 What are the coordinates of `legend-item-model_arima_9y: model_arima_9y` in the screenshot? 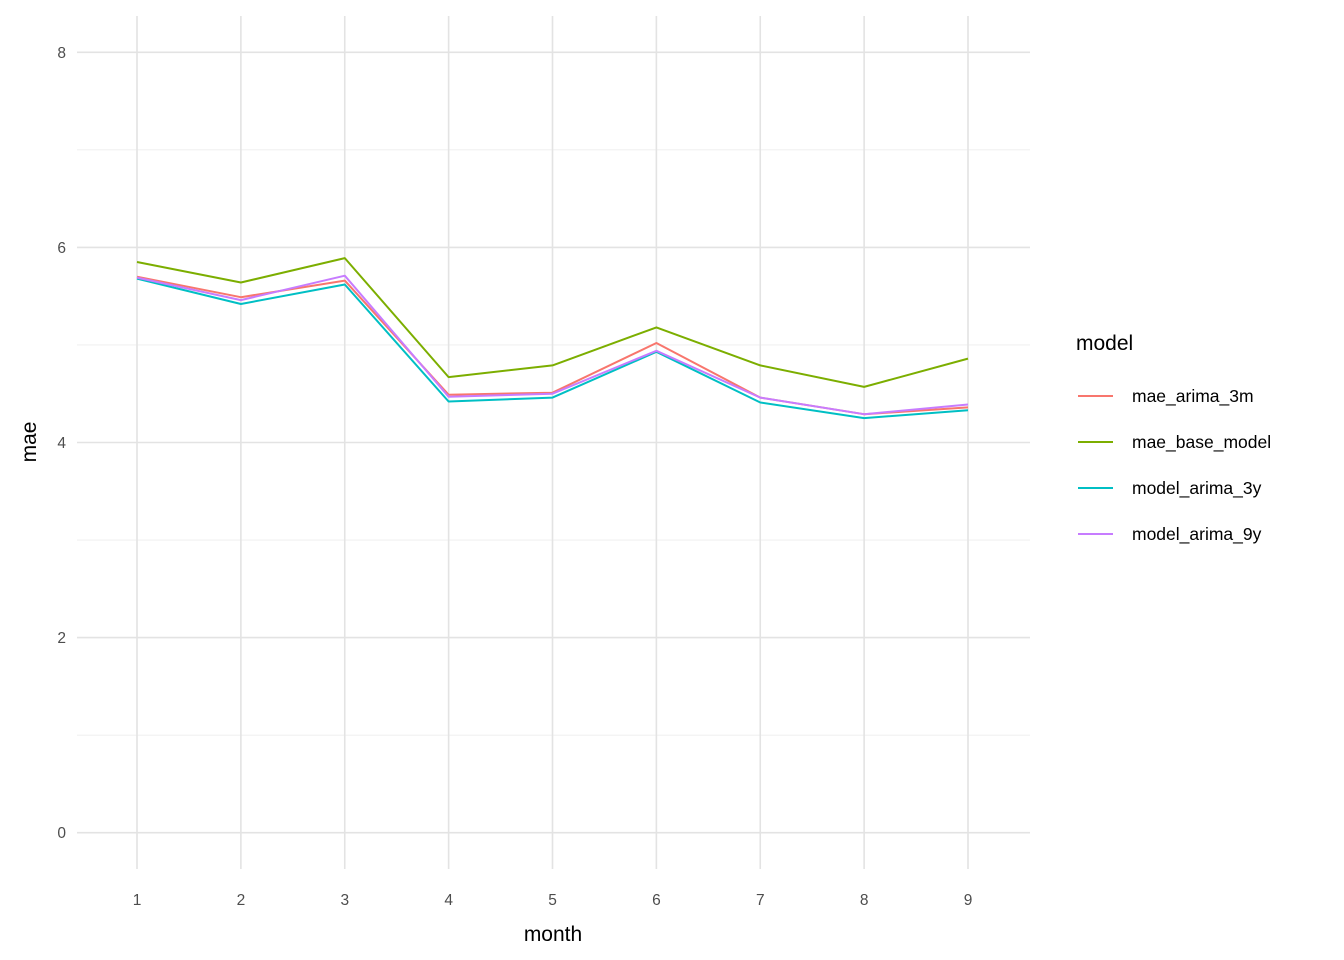 It's located at (1173, 534).